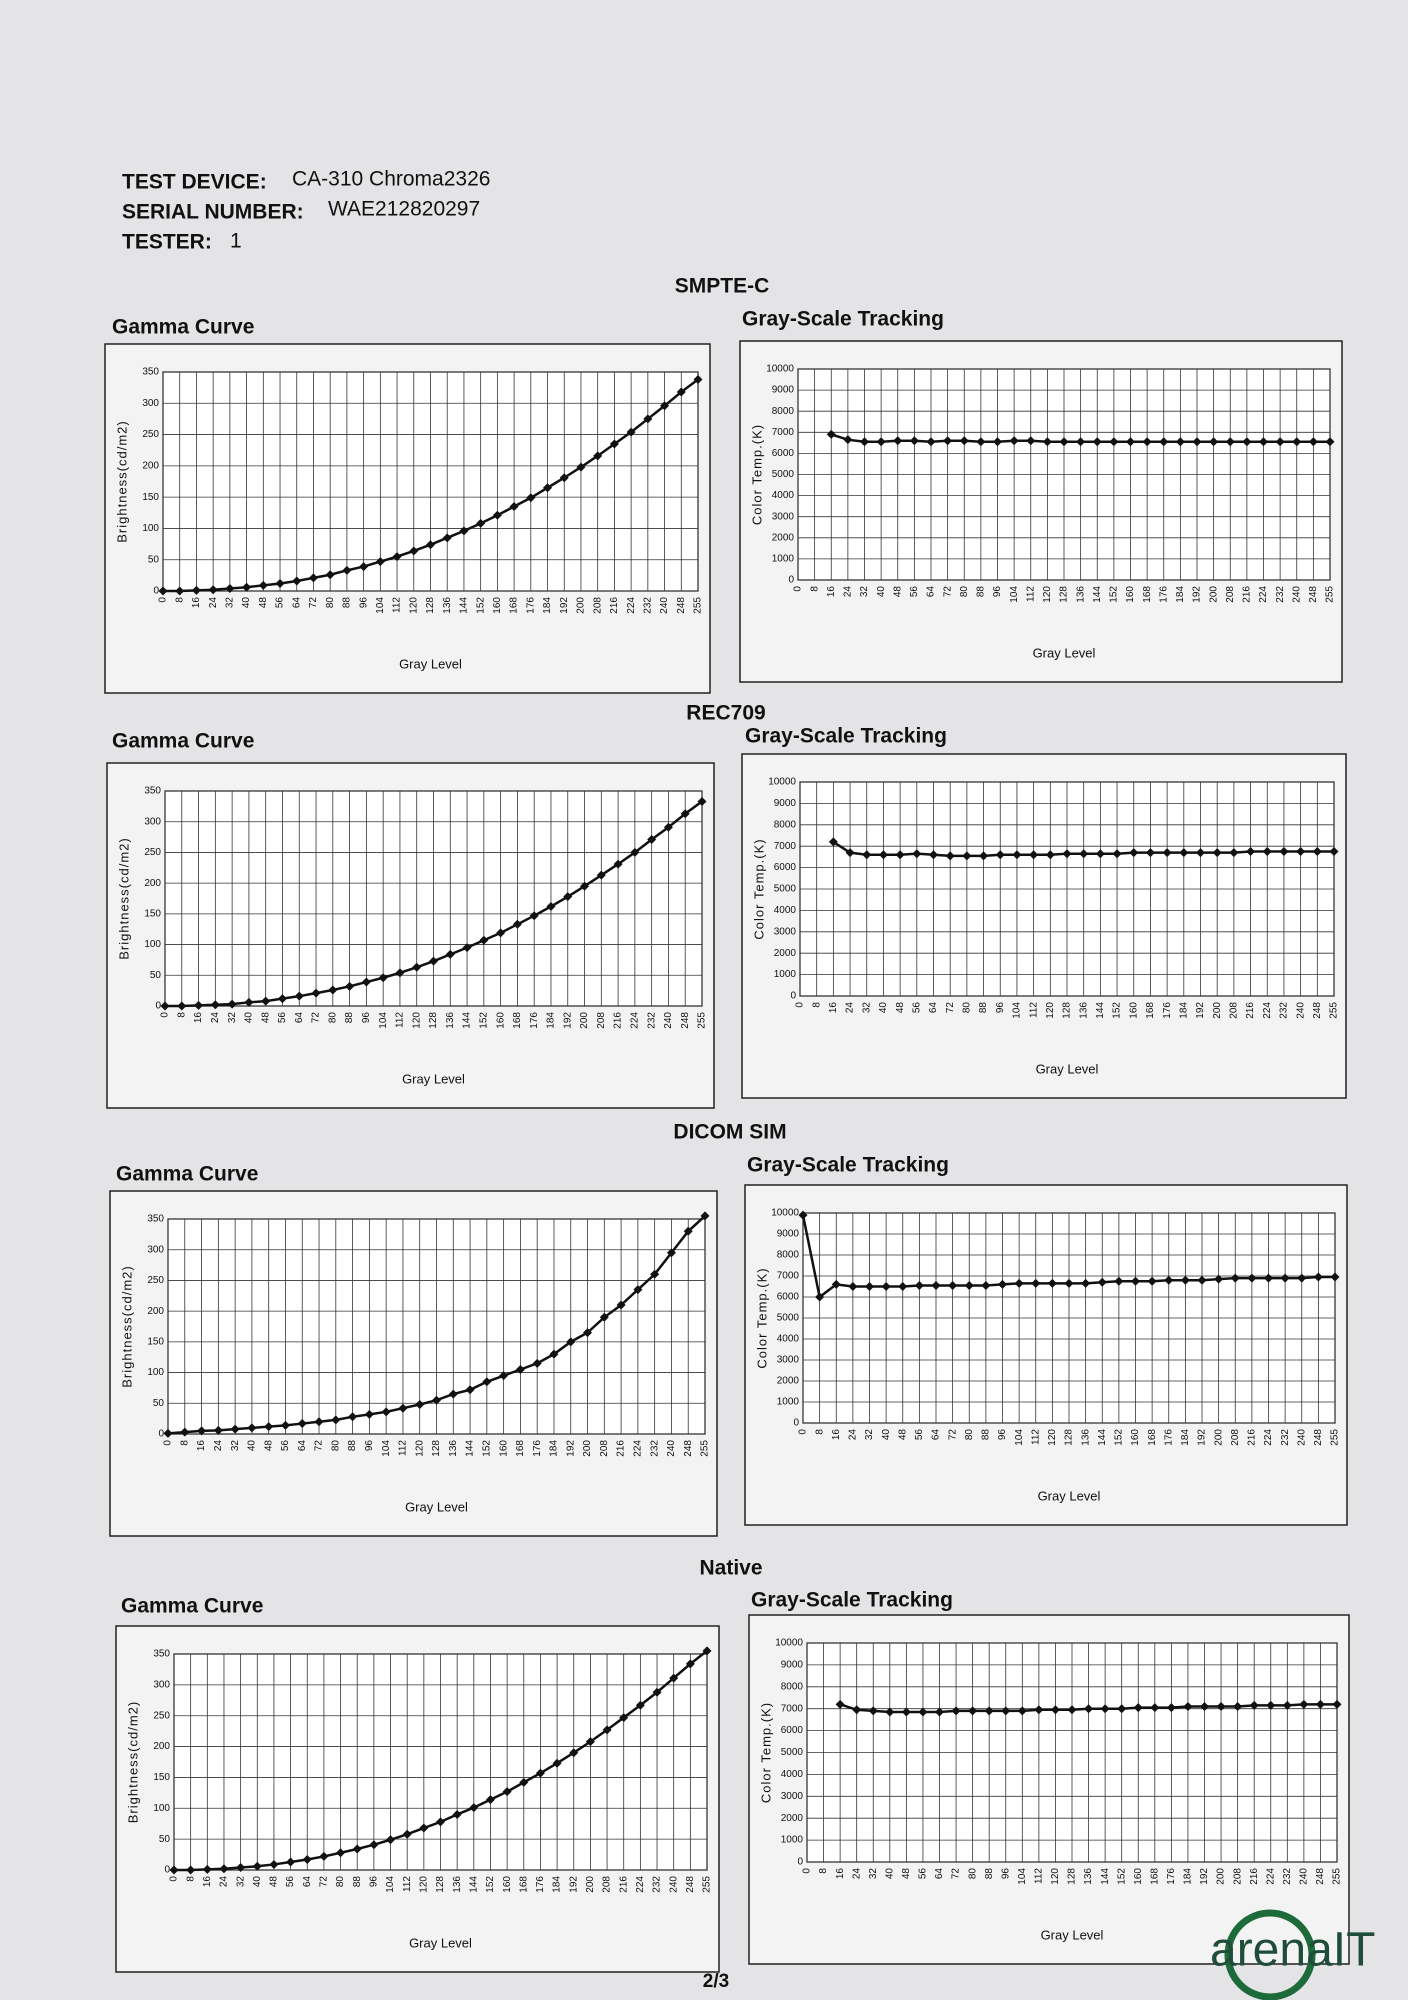 This screenshot has height=2000, width=1408. Describe the element at coordinates (1270, 1954) in the screenshot. I see `logo-ring` at that location.